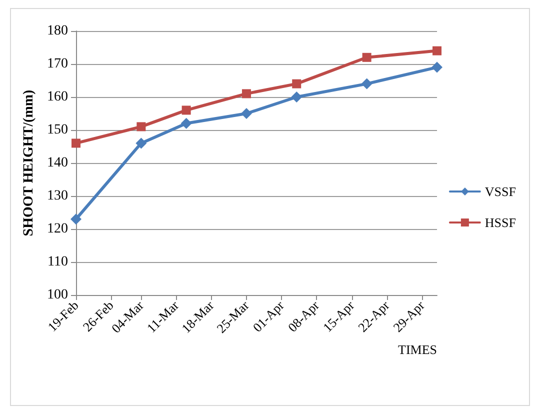  Describe the element at coordinates (500, 222) in the screenshot. I see `legend-label: HSSF` at that location.